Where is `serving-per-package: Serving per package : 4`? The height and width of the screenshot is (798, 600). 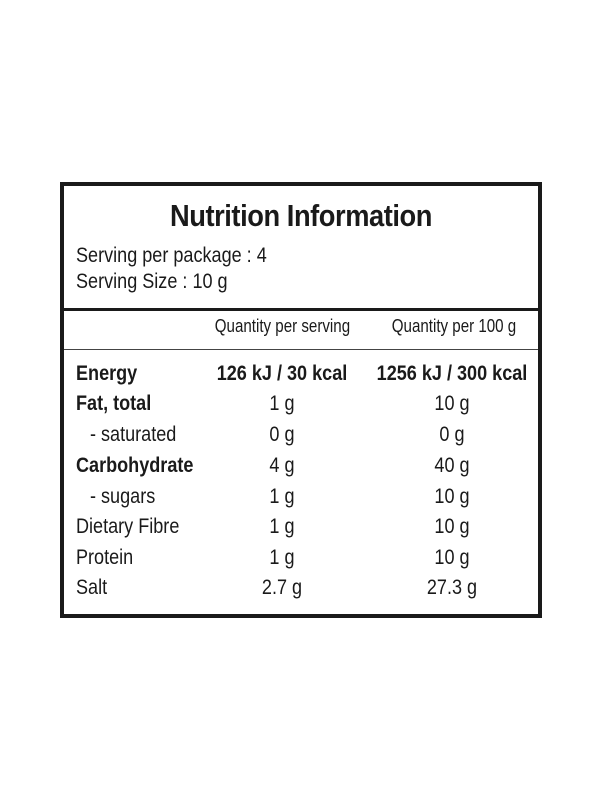 serving-per-package: Serving per package : 4 is located at coordinates (171, 255).